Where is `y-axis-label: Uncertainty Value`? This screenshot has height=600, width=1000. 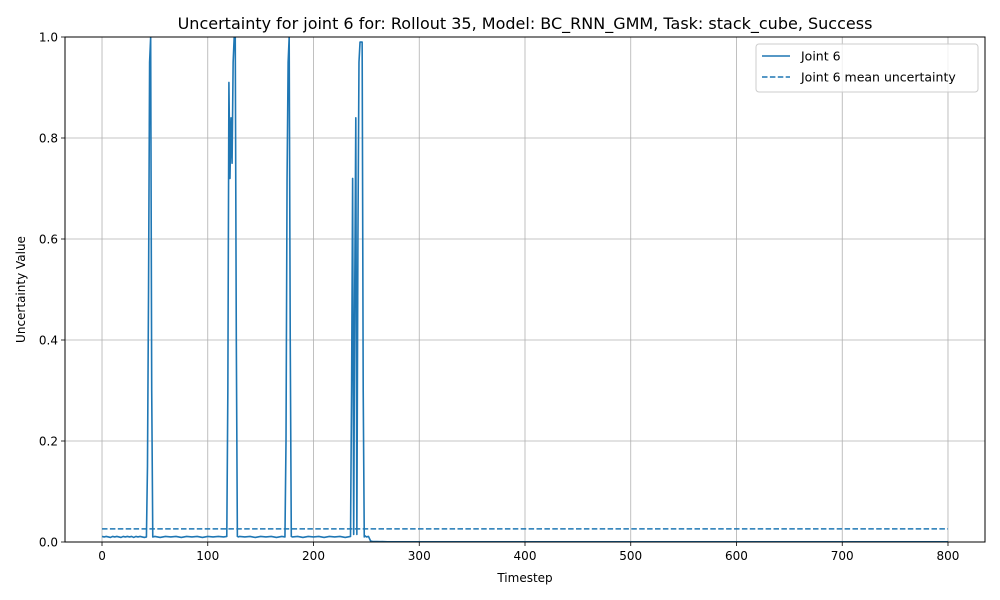 y-axis-label: Uncertainty Value is located at coordinates (21, 289).